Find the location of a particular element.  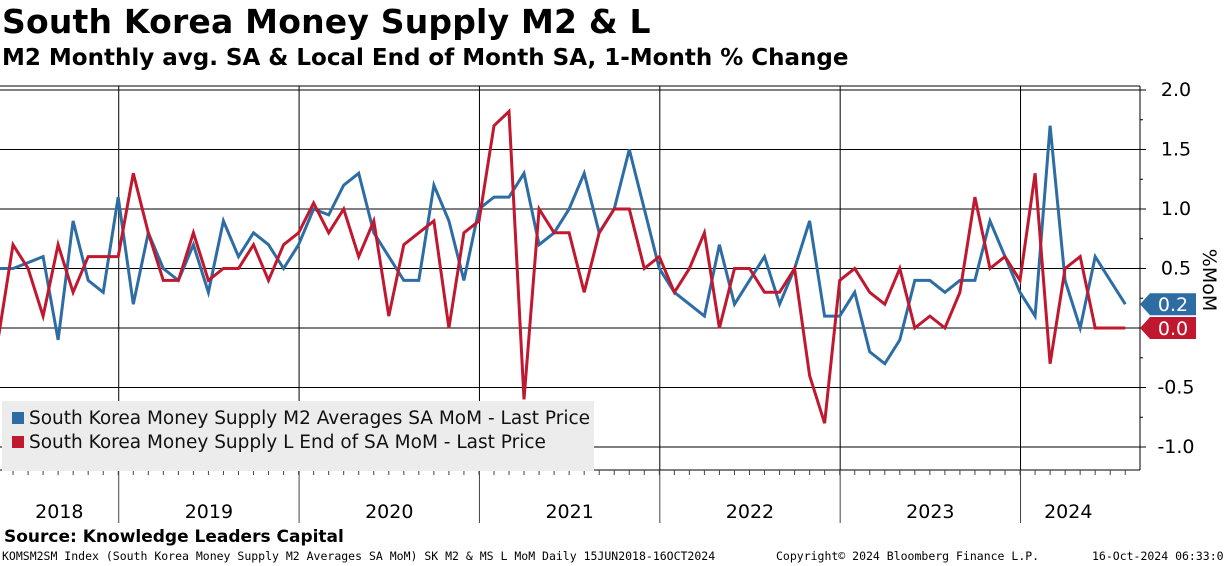

legend-background is located at coordinates (298, 436).